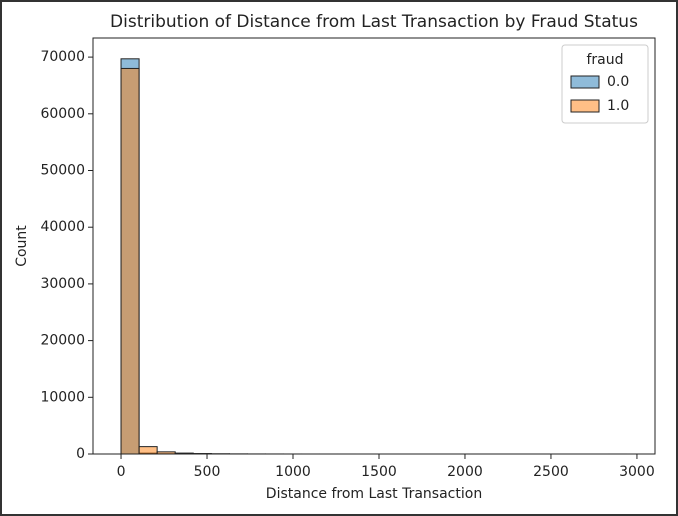 This screenshot has width=678, height=516. Describe the element at coordinates (62, 227) in the screenshot. I see `y-tick-label: 40000` at that location.